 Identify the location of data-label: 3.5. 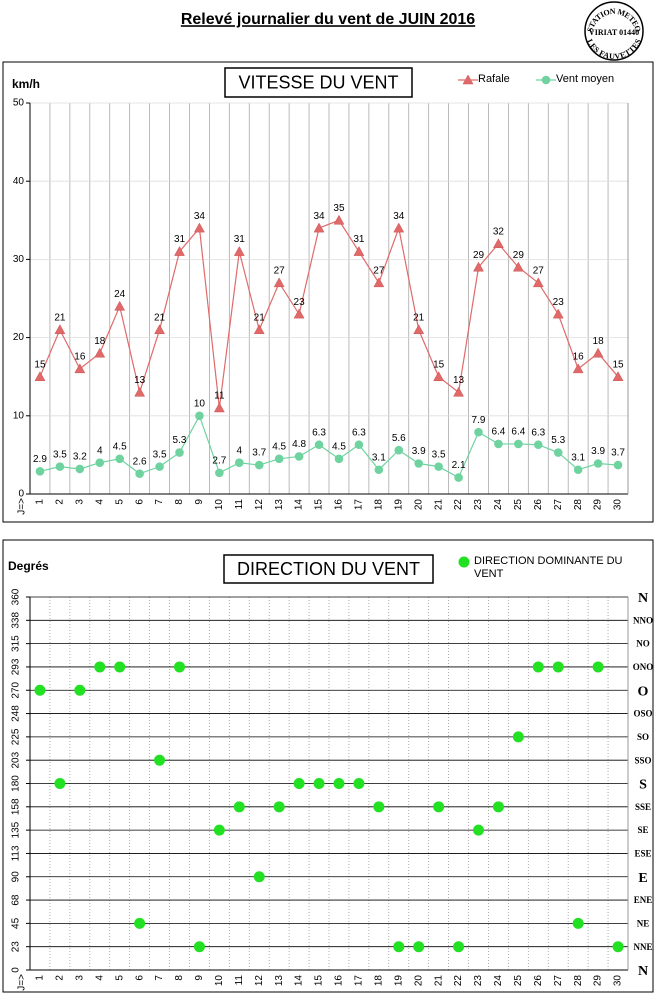
(60, 454).